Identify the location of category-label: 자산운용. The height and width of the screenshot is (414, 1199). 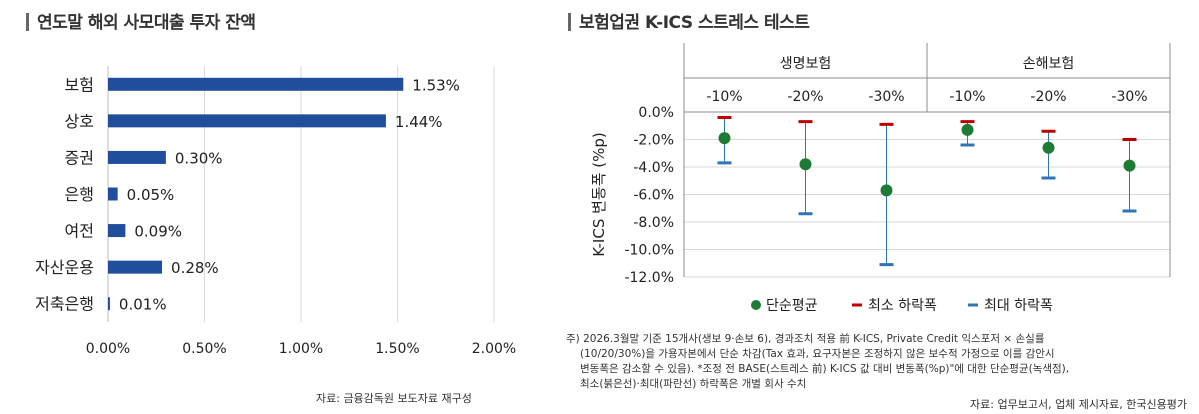
(64, 267).